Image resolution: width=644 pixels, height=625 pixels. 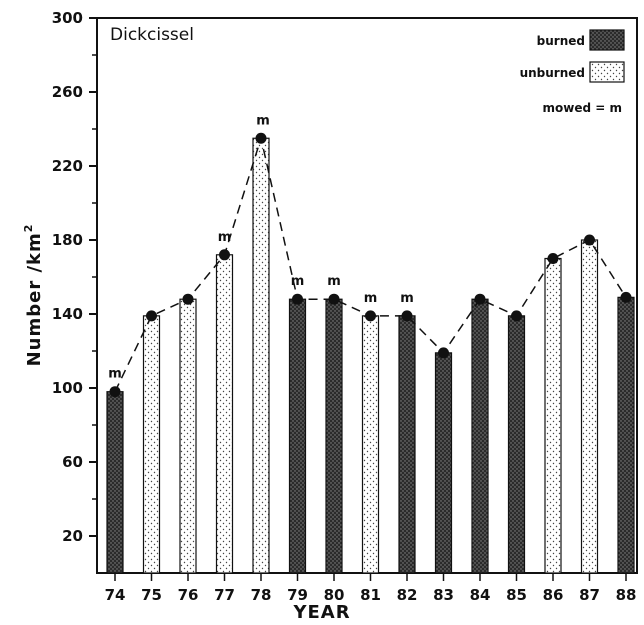 I want to click on legend: burned unburned mowed = m, so click(x=572, y=72).